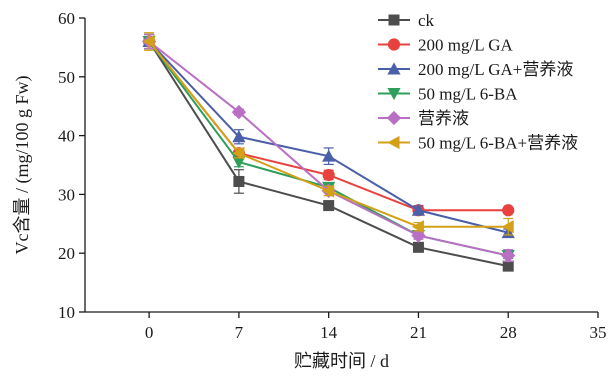  I want to click on legend-label: 营养液, so click(443, 118).